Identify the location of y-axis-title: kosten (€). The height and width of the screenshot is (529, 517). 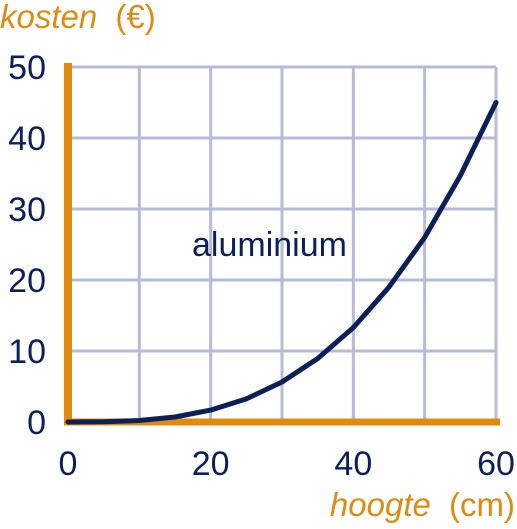
(78, 17).